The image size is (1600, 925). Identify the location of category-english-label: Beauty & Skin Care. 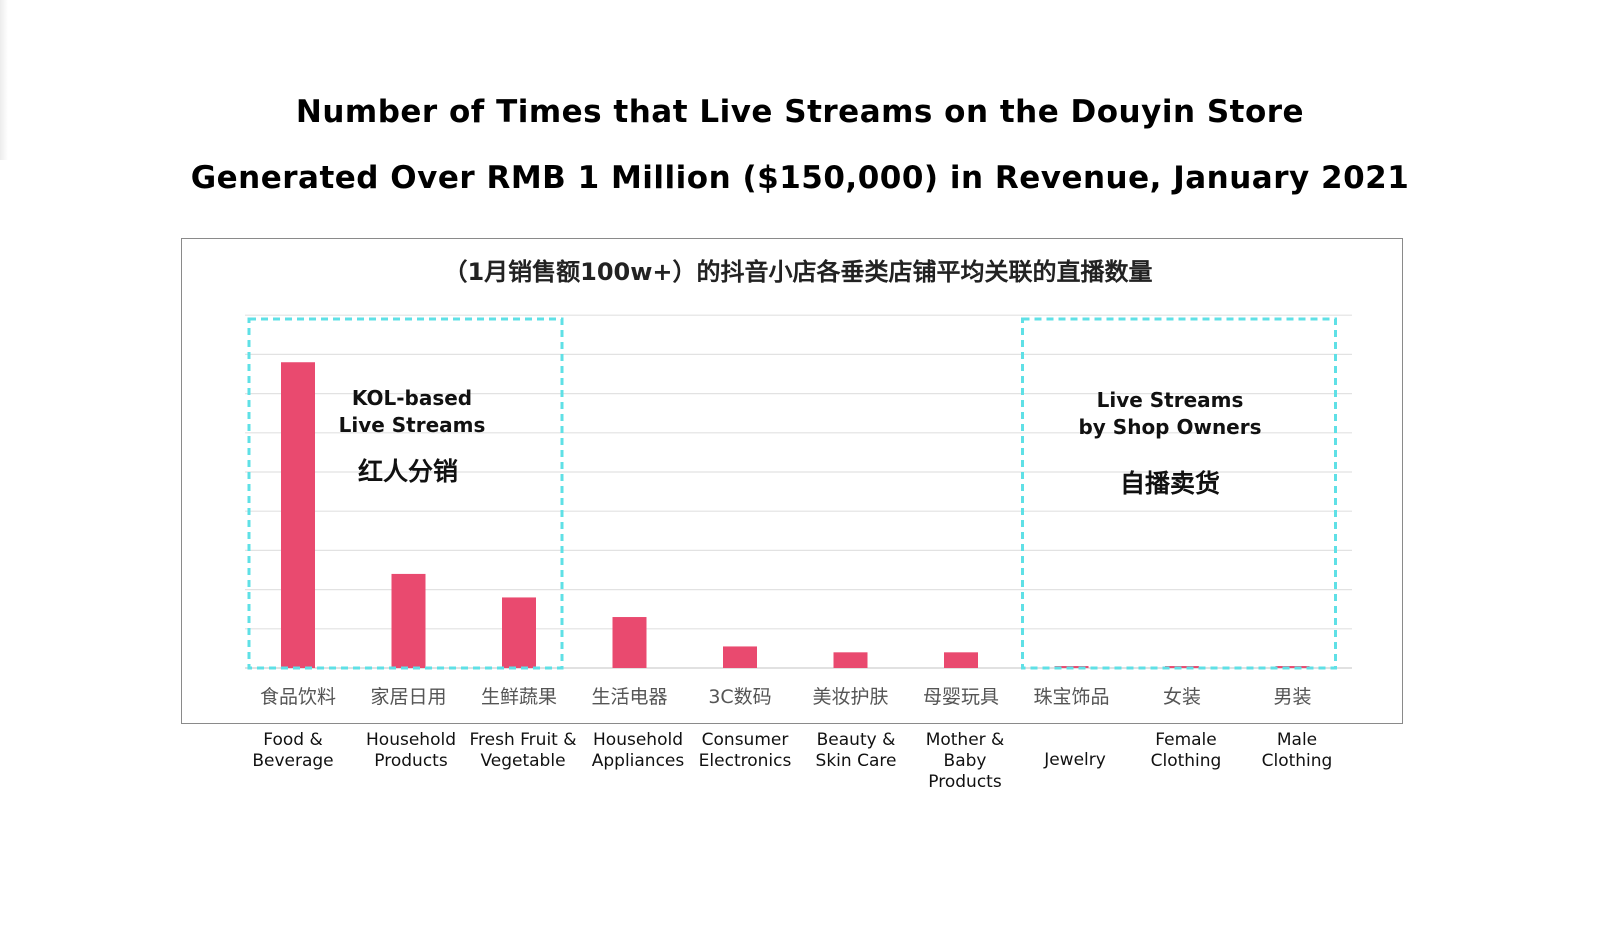
(856, 750).